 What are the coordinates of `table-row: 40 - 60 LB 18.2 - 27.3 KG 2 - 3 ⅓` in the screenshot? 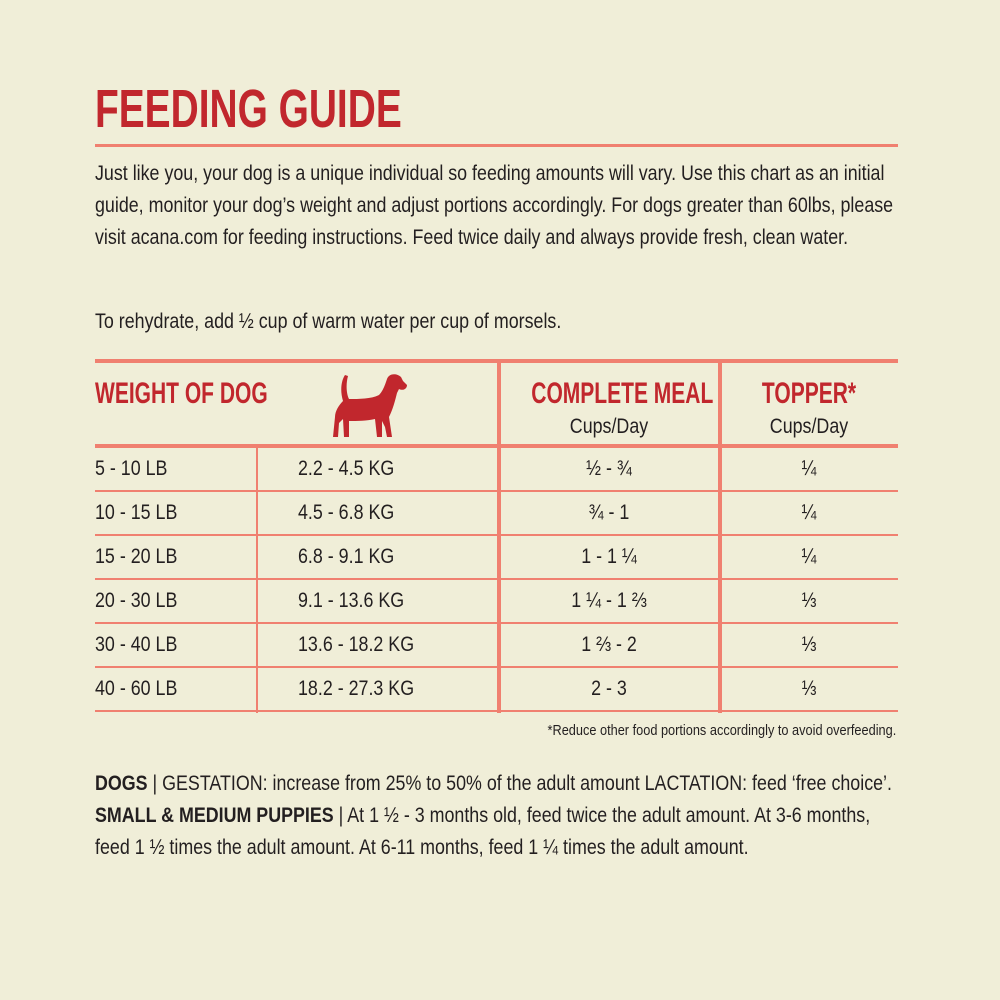 It's located at (496, 690).